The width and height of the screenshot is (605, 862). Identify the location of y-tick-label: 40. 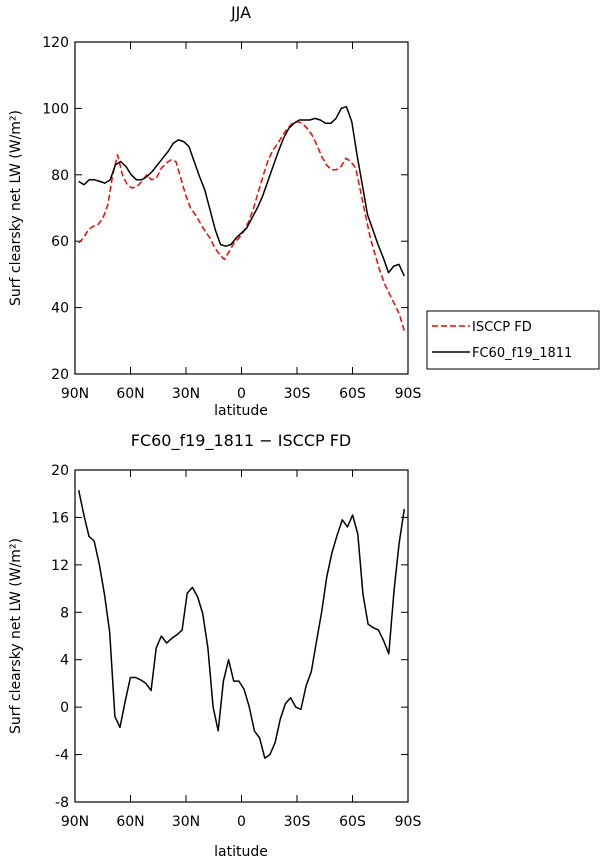
(60, 309).